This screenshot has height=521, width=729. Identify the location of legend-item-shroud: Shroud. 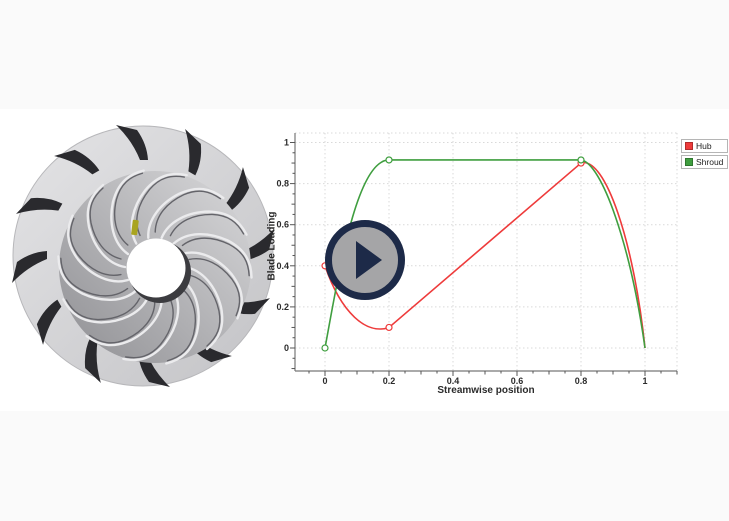
(705, 162).